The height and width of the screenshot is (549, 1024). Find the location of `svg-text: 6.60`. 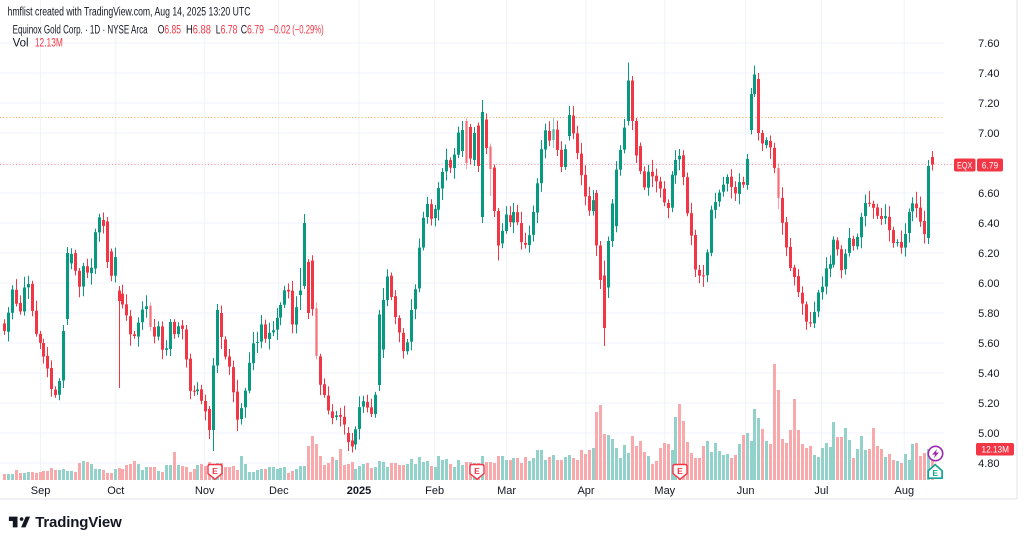

svg-text: 6.60 is located at coordinates (988, 194).